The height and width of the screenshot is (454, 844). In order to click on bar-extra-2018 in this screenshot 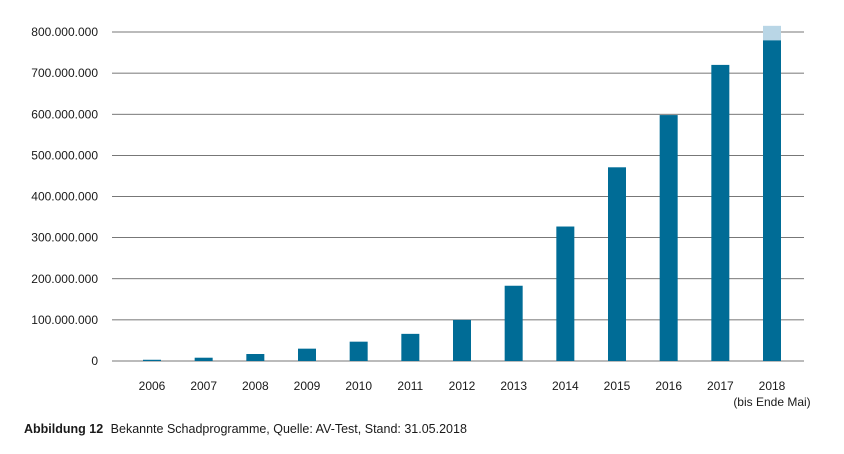, I will do `click(772, 33)`.